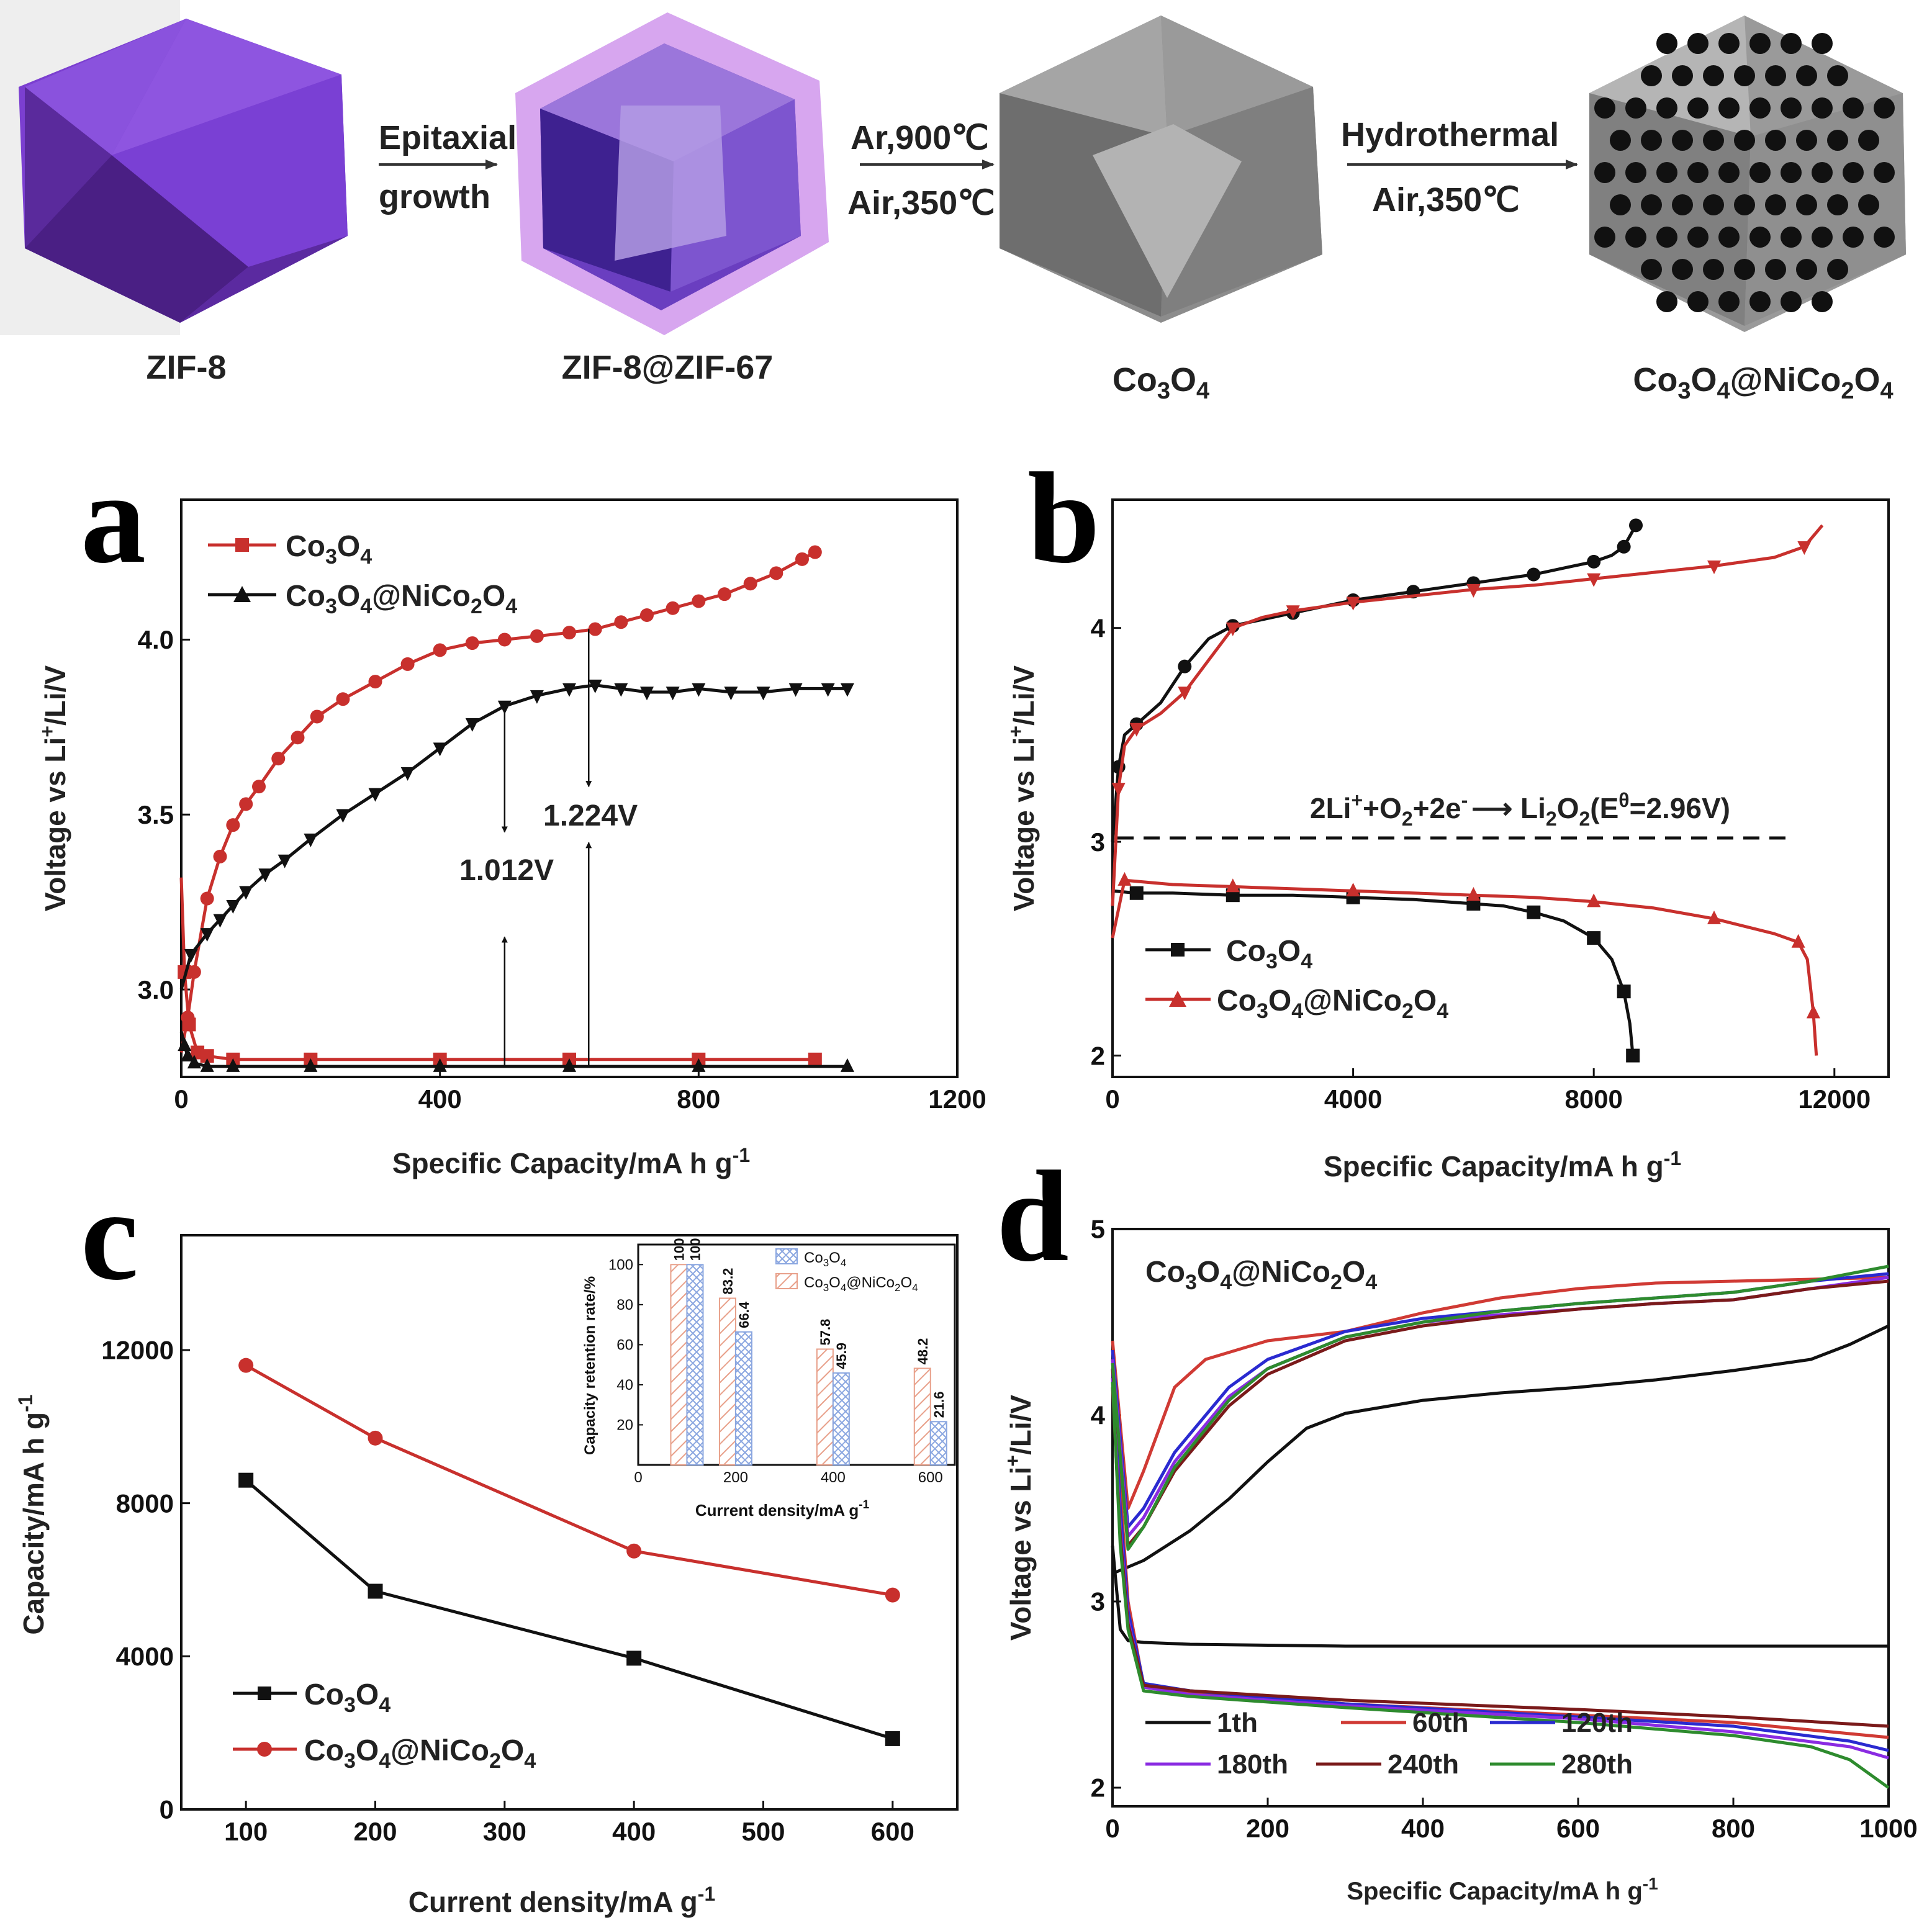 Image resolution: width=1932 pixels, height=1923 pixels. Describe the element at coordinates (763, 1831) in the screenshot. I see `x-tick-label: 500` at that location.